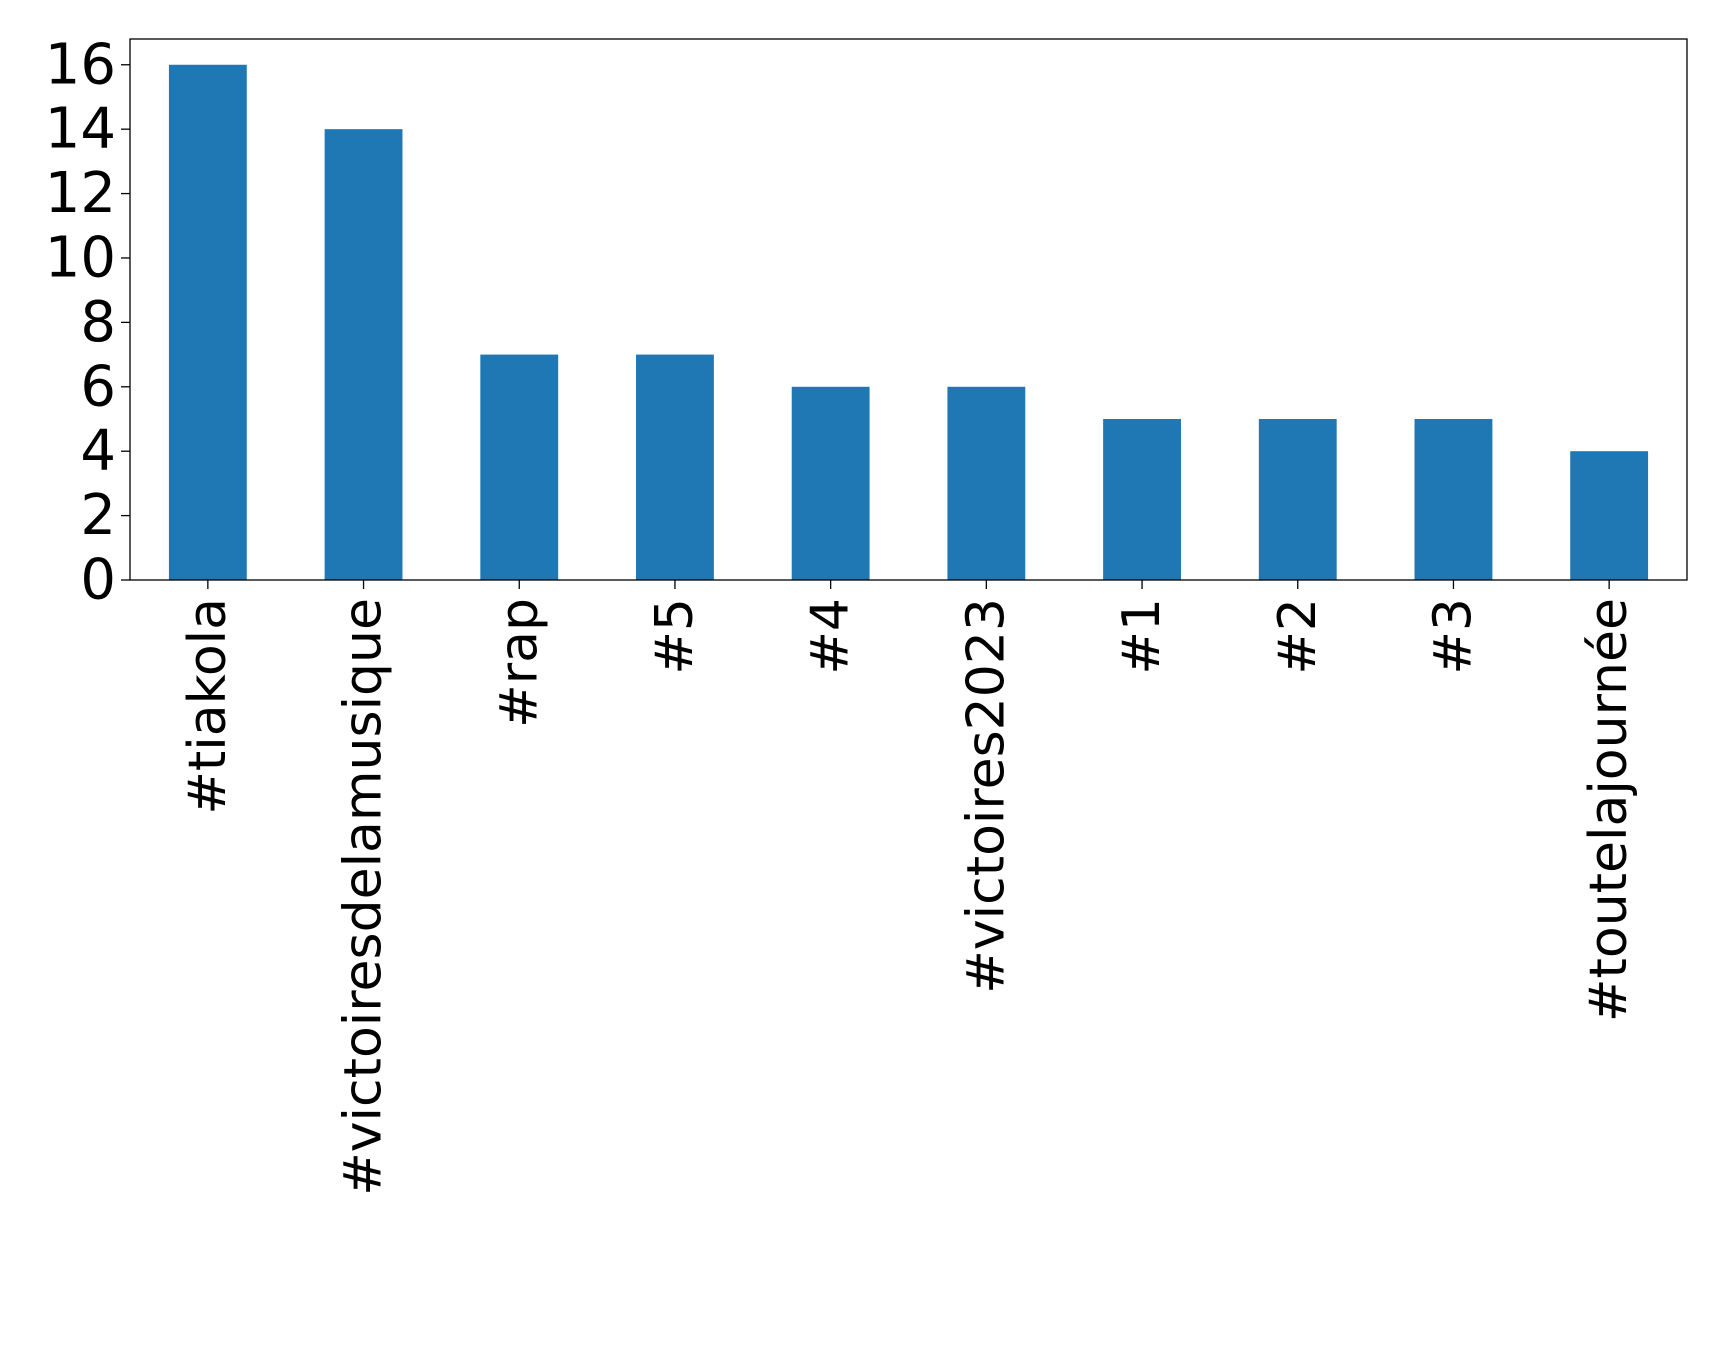 This screenshot has width=1719, height=1351. I want to click on y-tick-label: 10, so click(80, 257).